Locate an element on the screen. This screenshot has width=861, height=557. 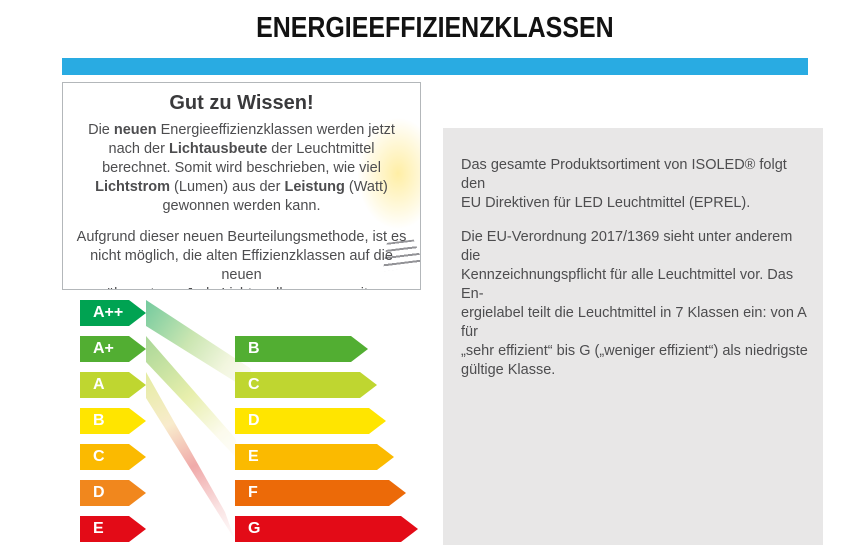
info-bold-term: neuen is located at coordinates (135, 130).